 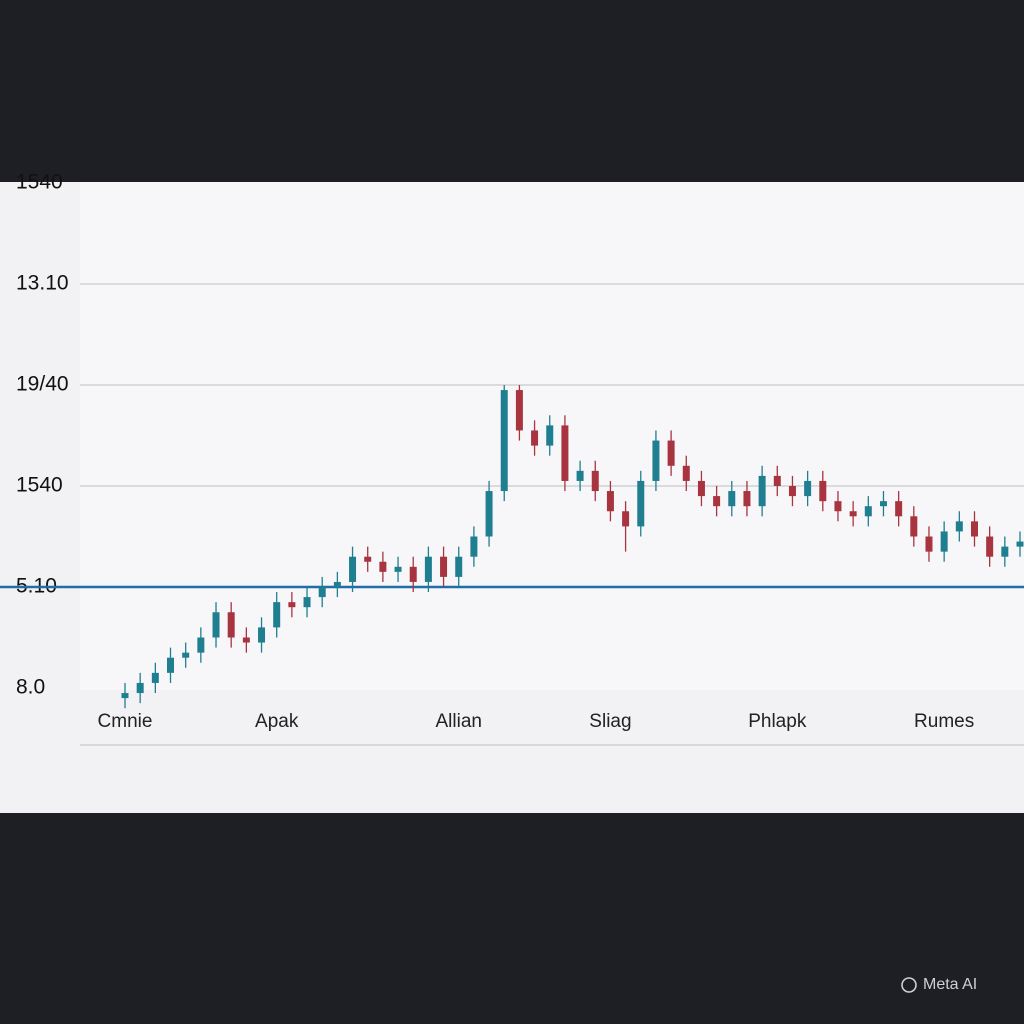 I want to click on x-tick-label: Phlapk, so click(x=777, y=721).